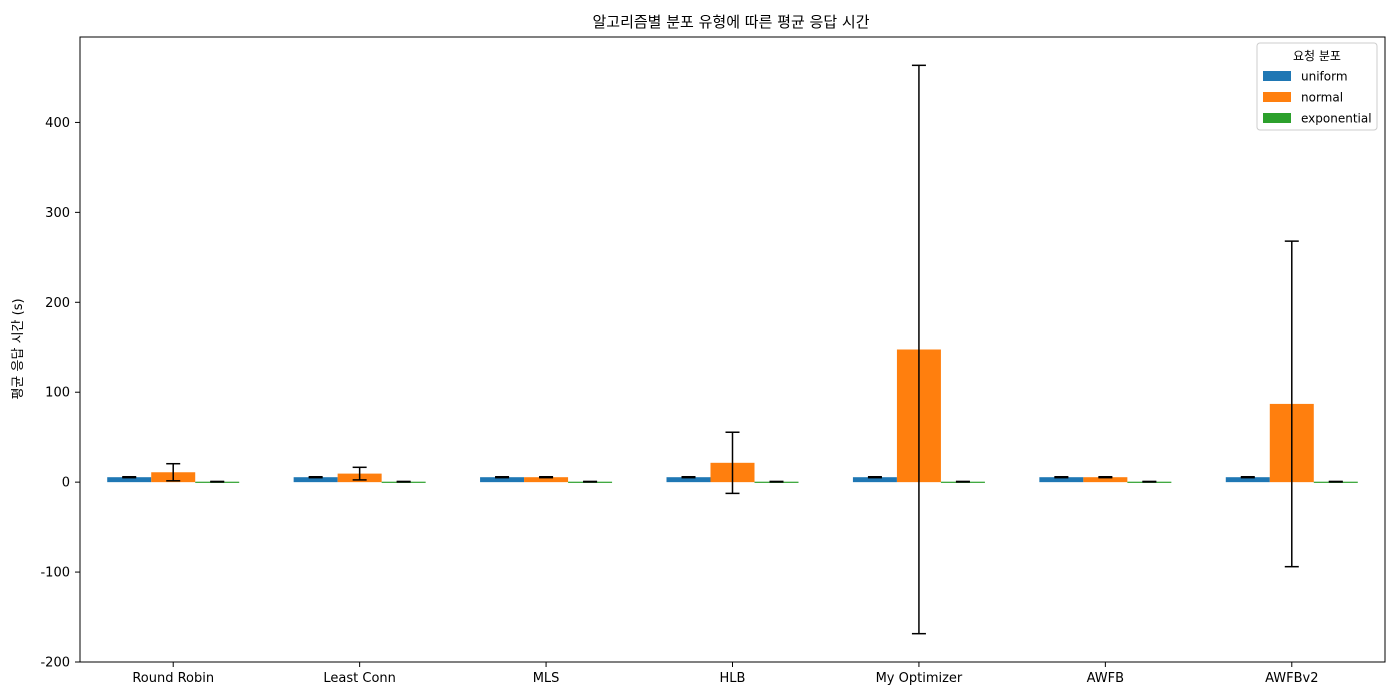  I want to click on y-tick-label: 200, so click(57, 303).